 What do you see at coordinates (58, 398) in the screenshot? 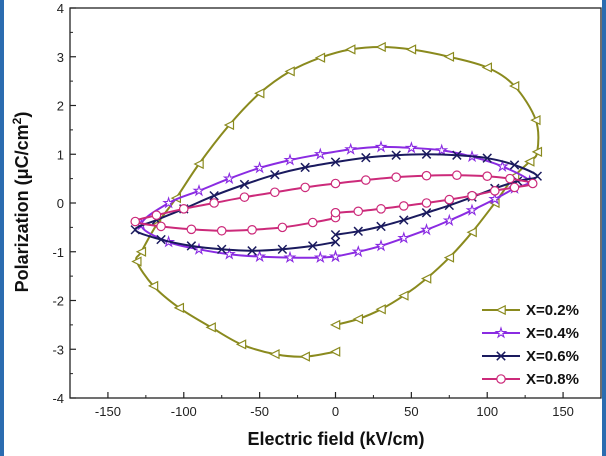
I see `y-tick-label: -4` at bounding box center [58, 398].